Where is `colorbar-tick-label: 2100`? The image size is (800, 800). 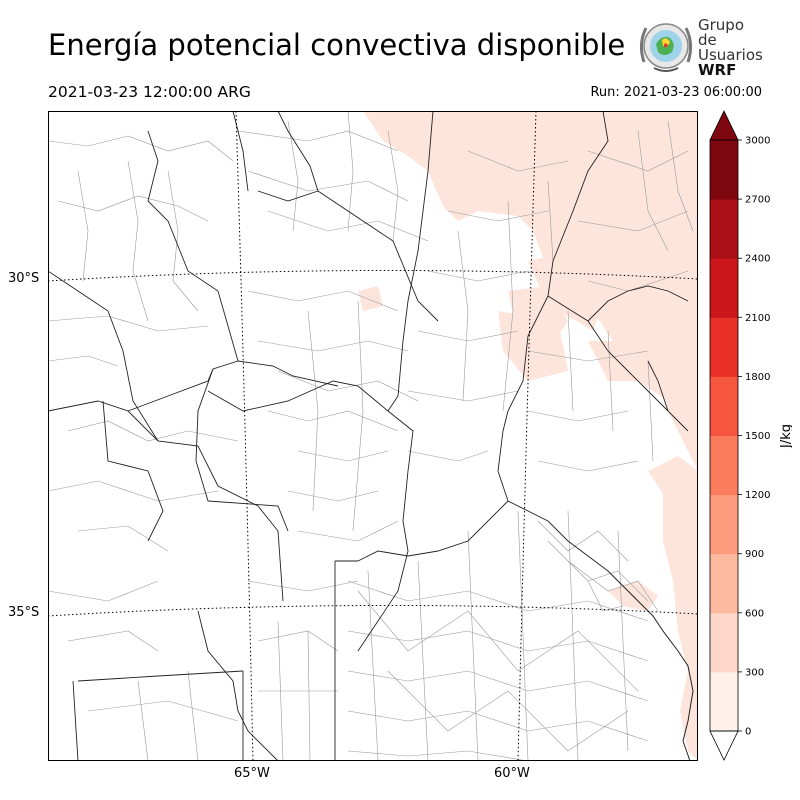 colorbar-tick-label: 2100 is located at coordinates (757, 318).